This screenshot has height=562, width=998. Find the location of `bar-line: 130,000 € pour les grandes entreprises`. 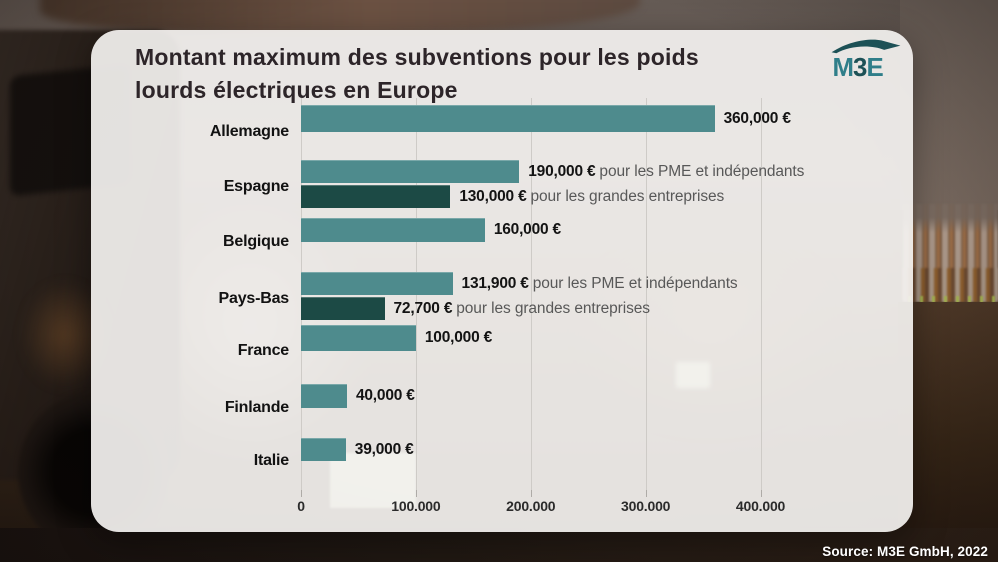

bar-line: 130,000 € pour les grandes entreprises is located at coordinates (548, 196).